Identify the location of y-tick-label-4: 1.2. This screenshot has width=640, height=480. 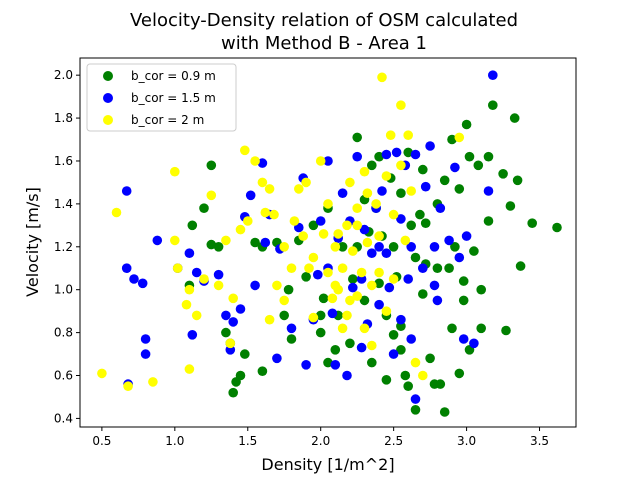
(63, 247).